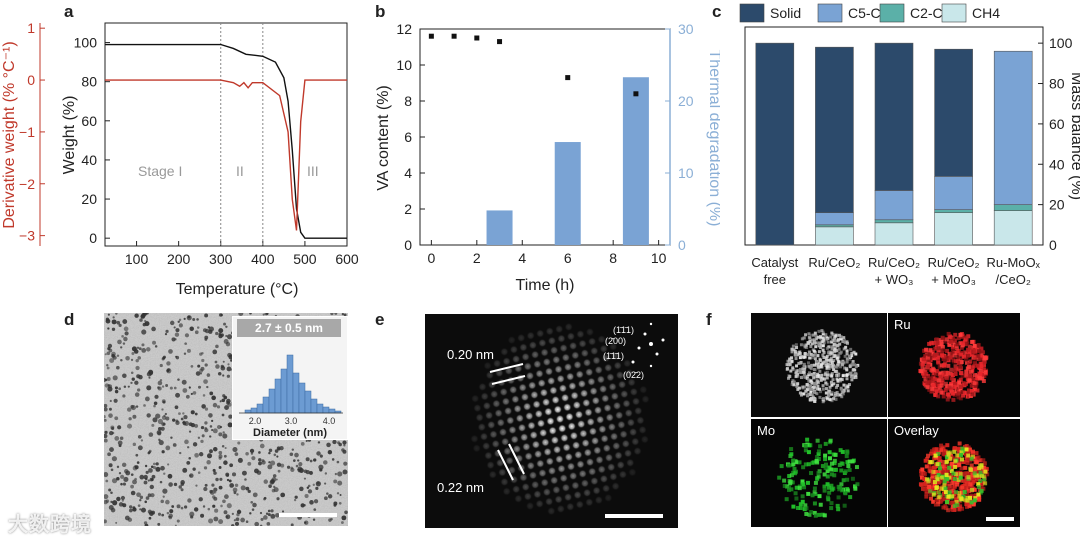  What do you see at coordinates (290, 433) in the screenshot?
I see `inset-xlabel: Diameter (nm)` at bounding box center [290, 433].